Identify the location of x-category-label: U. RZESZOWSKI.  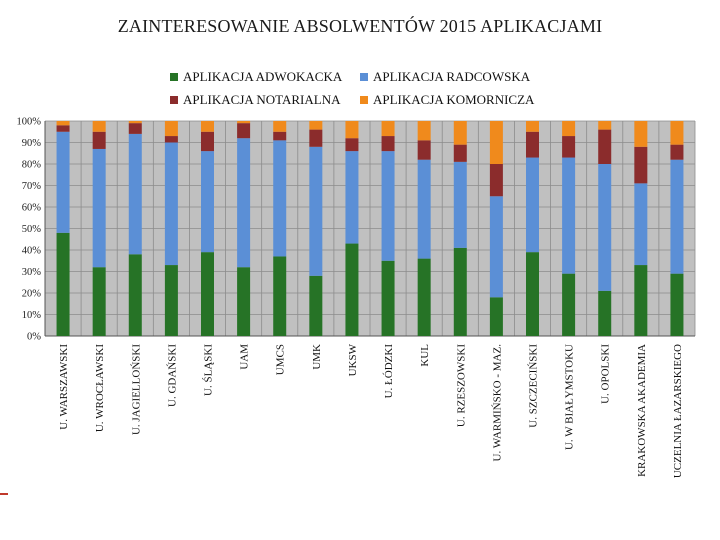
(461, 385).